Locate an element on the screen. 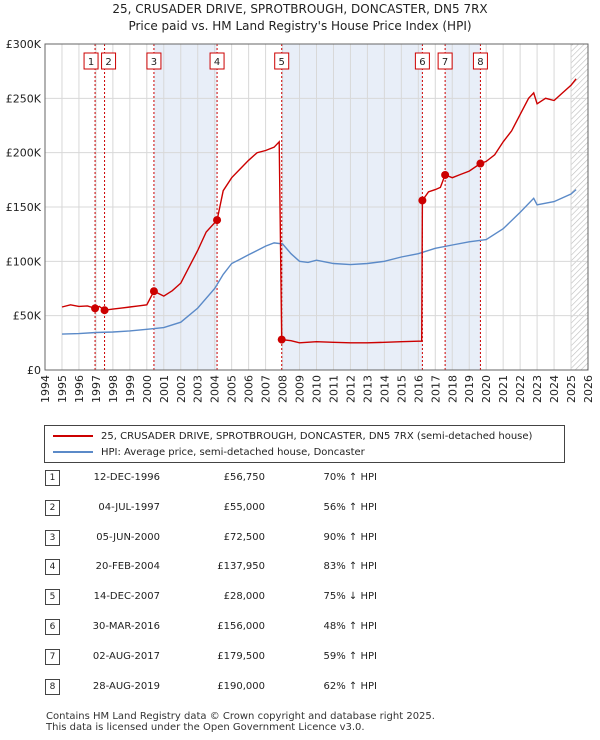 The image size is (600, 740). sale-date: 14-DEC-2007 is located at coordinates (126, 597).